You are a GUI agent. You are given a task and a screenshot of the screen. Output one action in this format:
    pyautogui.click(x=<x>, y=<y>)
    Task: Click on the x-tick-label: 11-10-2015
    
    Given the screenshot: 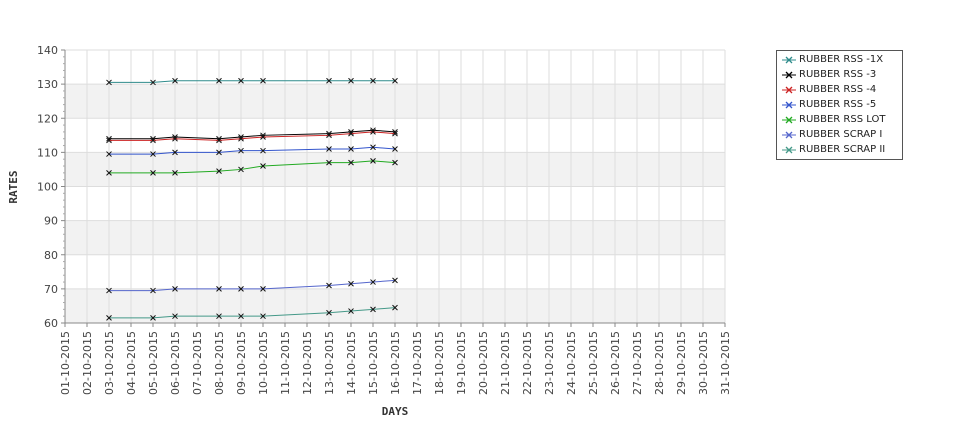 What is the action you would take?
    pyautogui.click(x=285, y=363)
    